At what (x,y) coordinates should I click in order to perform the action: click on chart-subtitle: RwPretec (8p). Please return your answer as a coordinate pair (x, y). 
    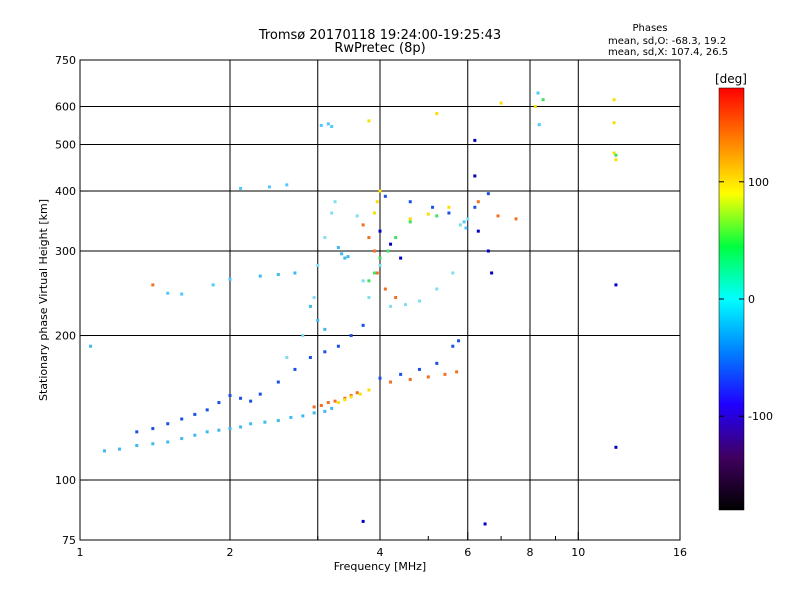
    Looking at the image, I should click on (379, 48).